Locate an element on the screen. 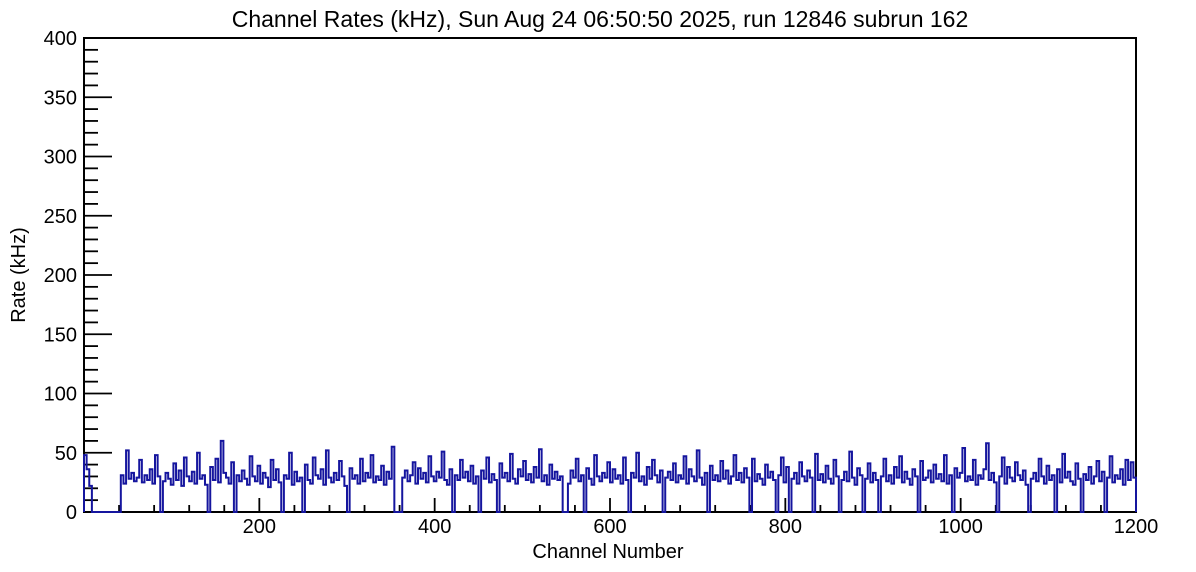 This screenshot has width=1196, height=572. y-tick-label: 250 is located at coordinates (60, 217).